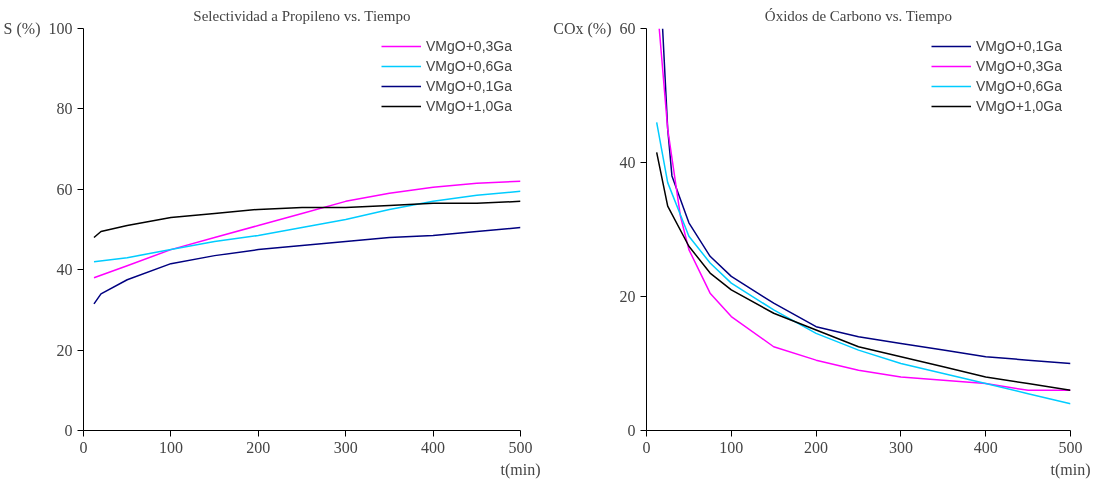 This screenshot has width=1098, height=489. Describe the element at coordinates (858, 15) in the screenshot. I see `chart-title: Óxidos de Carbono vs. Tiempo` at that location.